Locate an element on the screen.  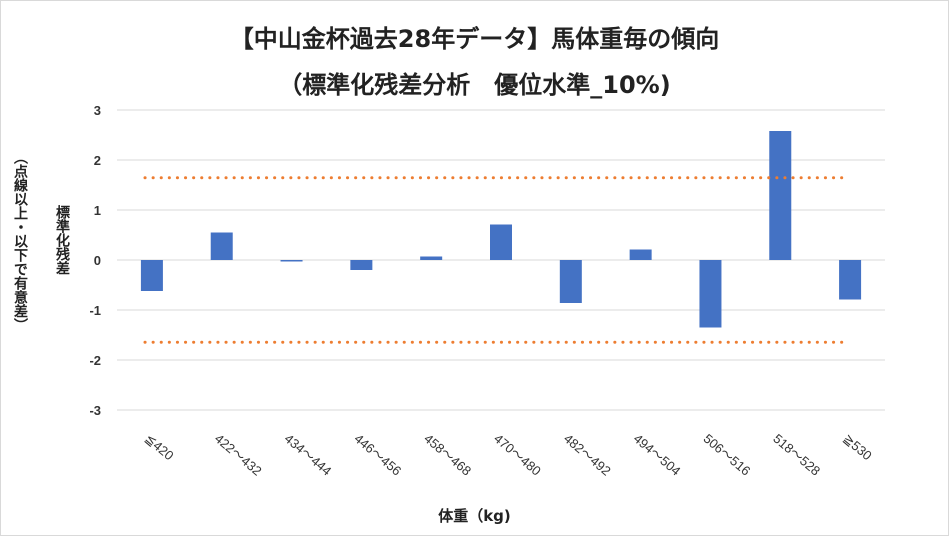
y-tick-label: 1 is located at coordinates (97, 210).